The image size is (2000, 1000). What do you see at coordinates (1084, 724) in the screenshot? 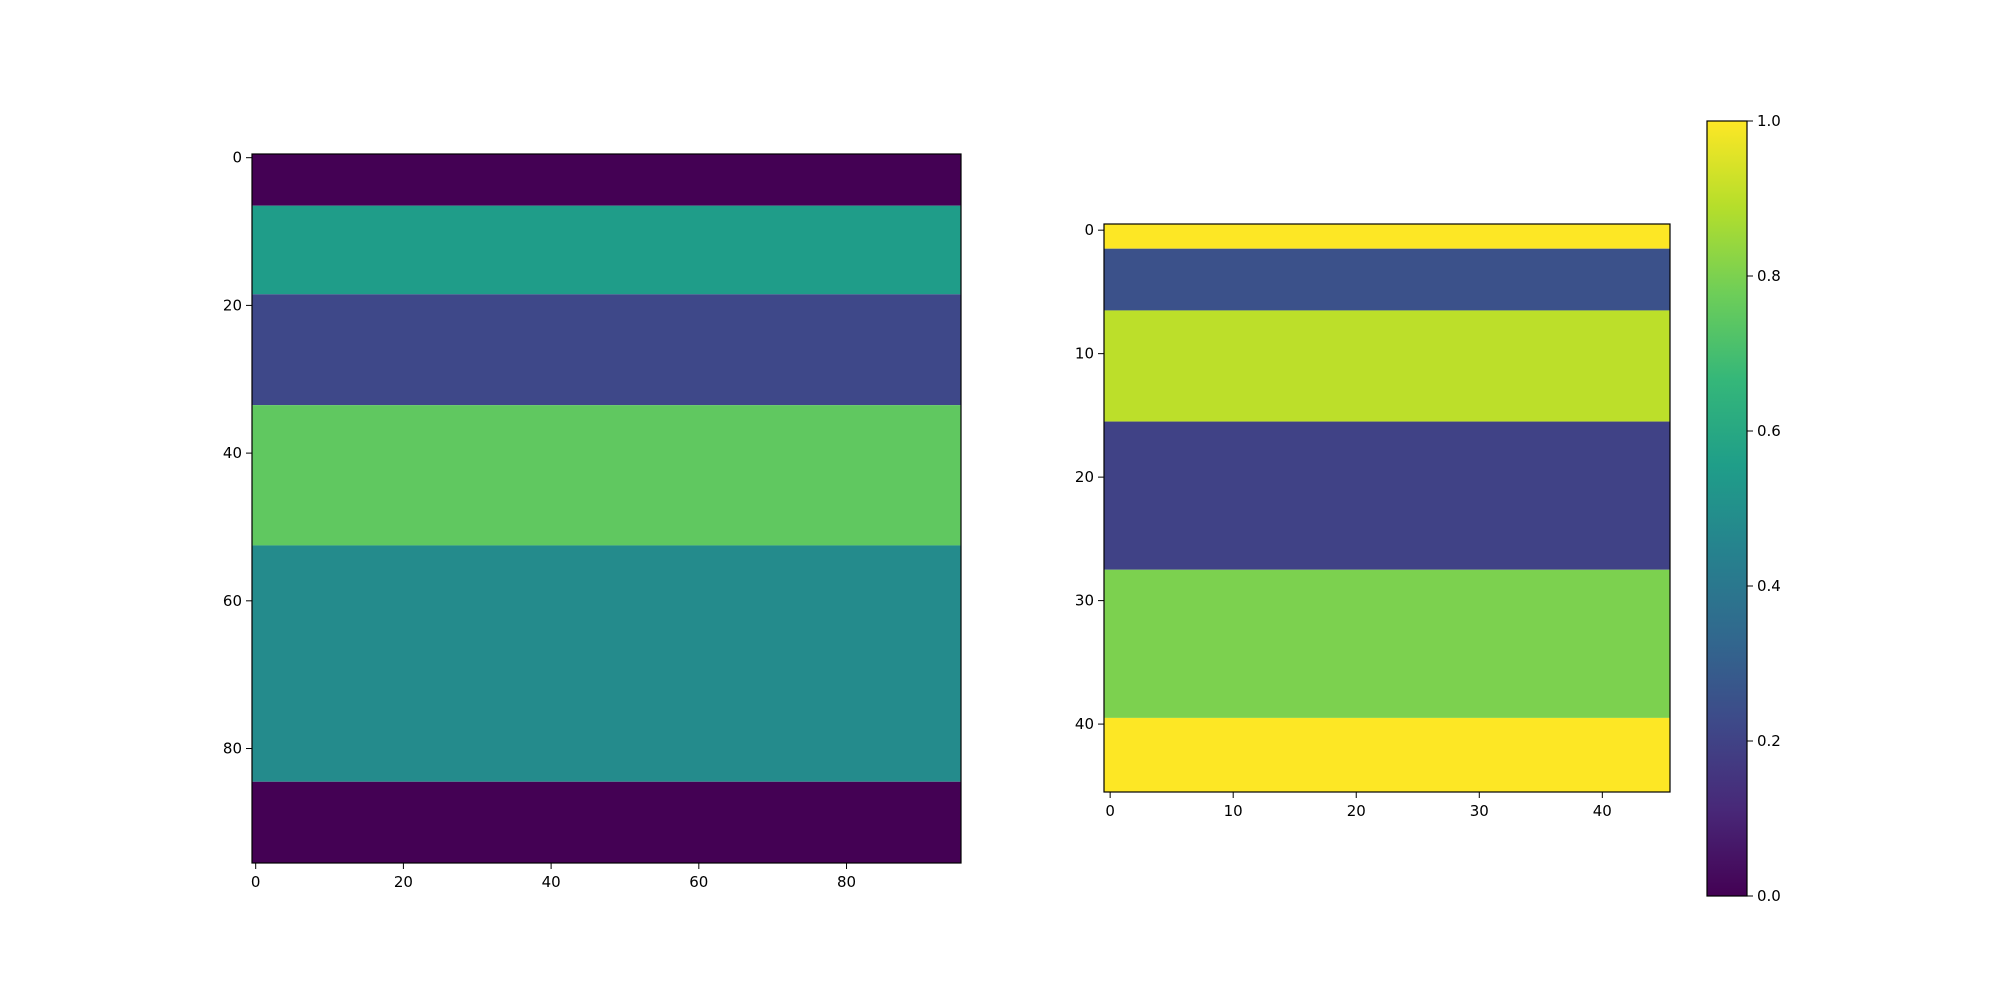
I see `right-y-tick-label: 40` at bounding box center [1084, 724].